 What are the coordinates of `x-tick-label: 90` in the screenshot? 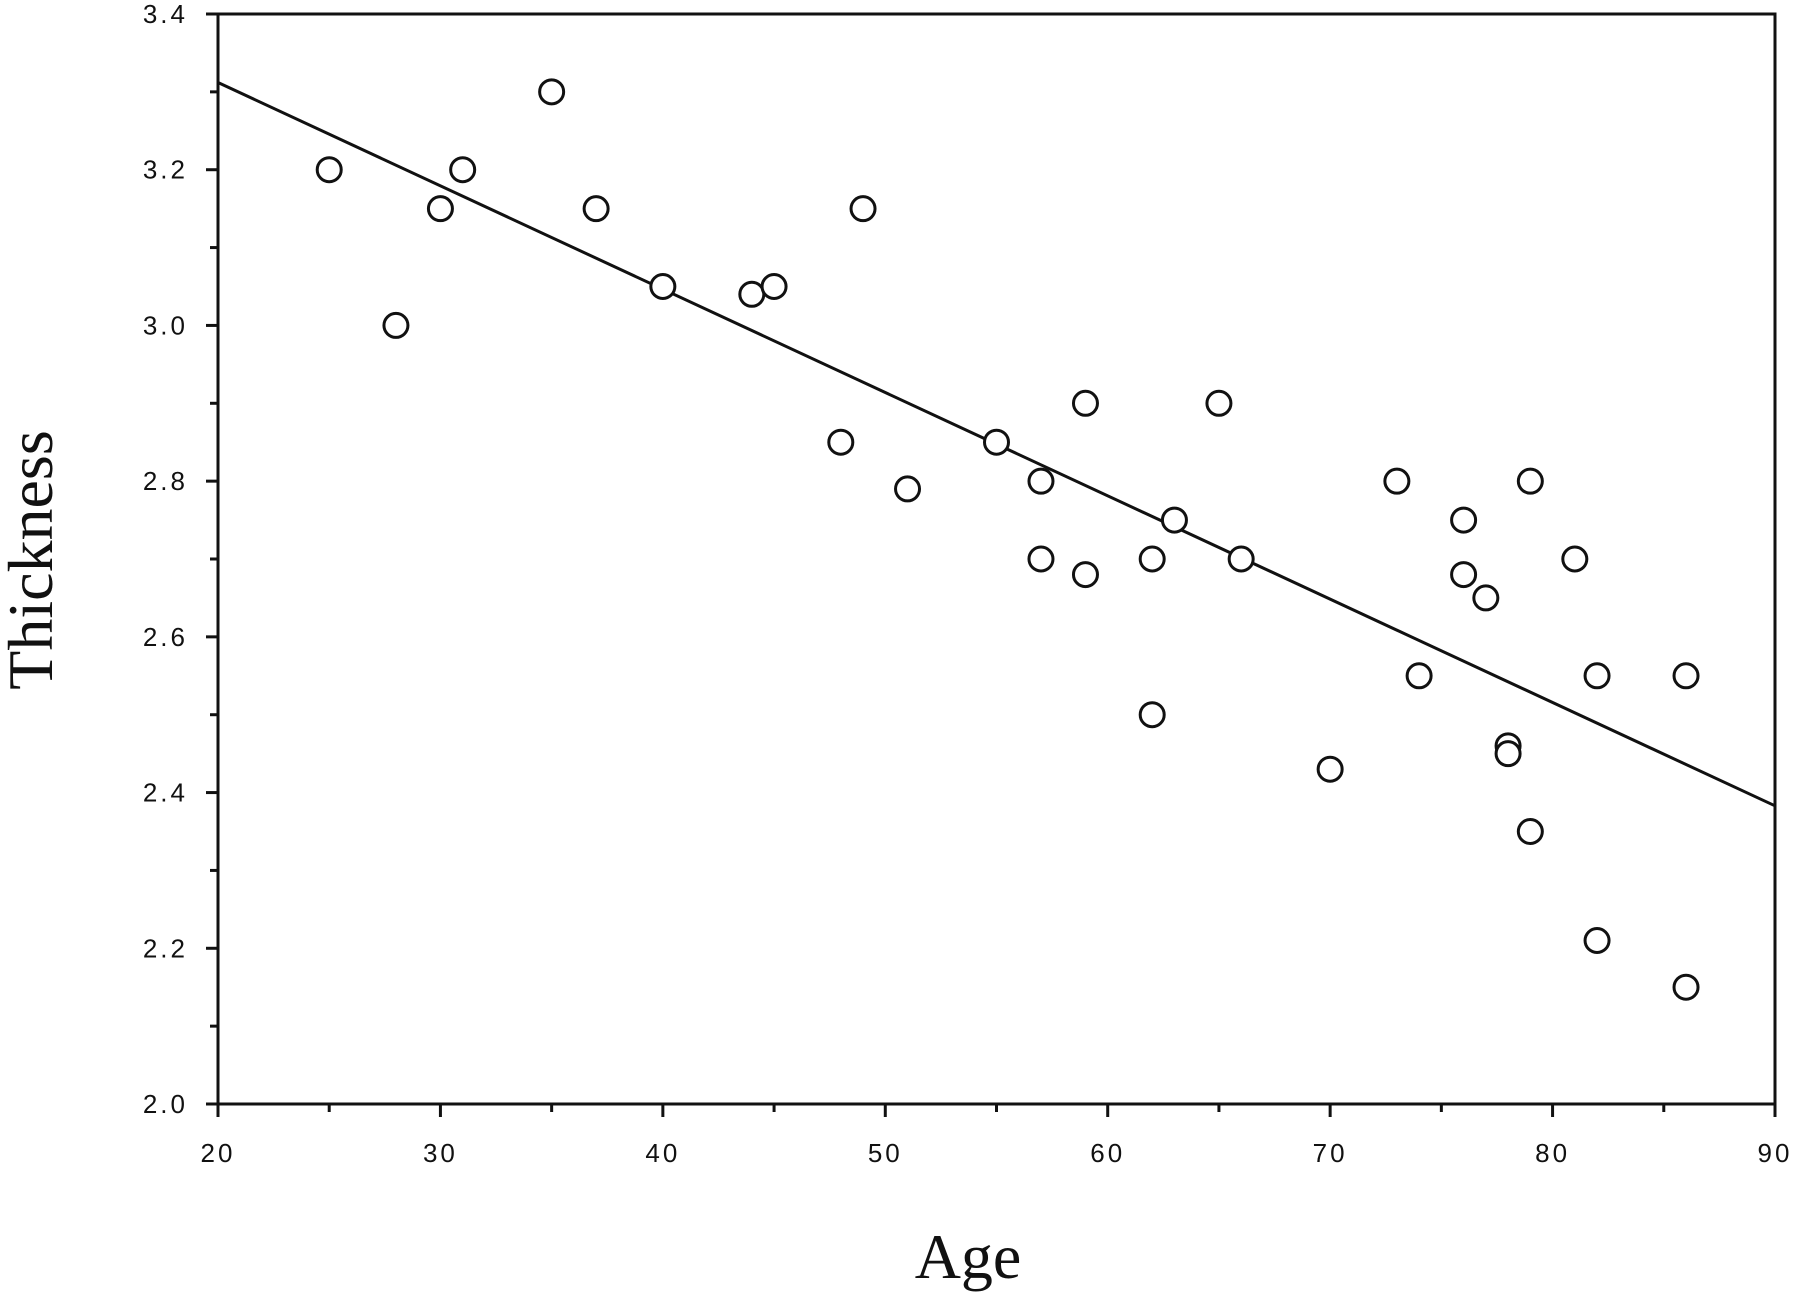 It's located at (1775, 1153).